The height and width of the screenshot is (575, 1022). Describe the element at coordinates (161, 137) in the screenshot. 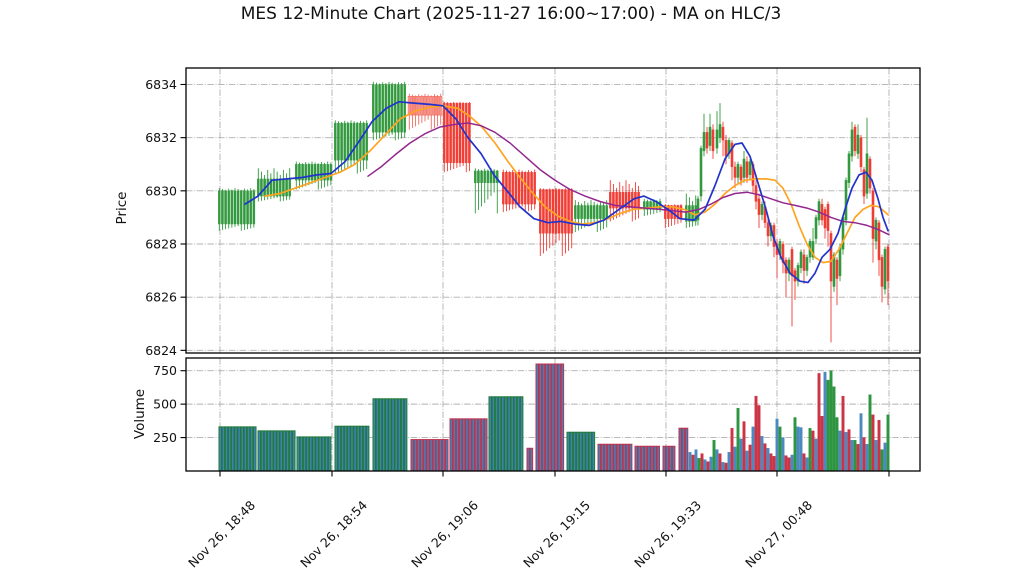

I see `tick-label: 6832` at that location.